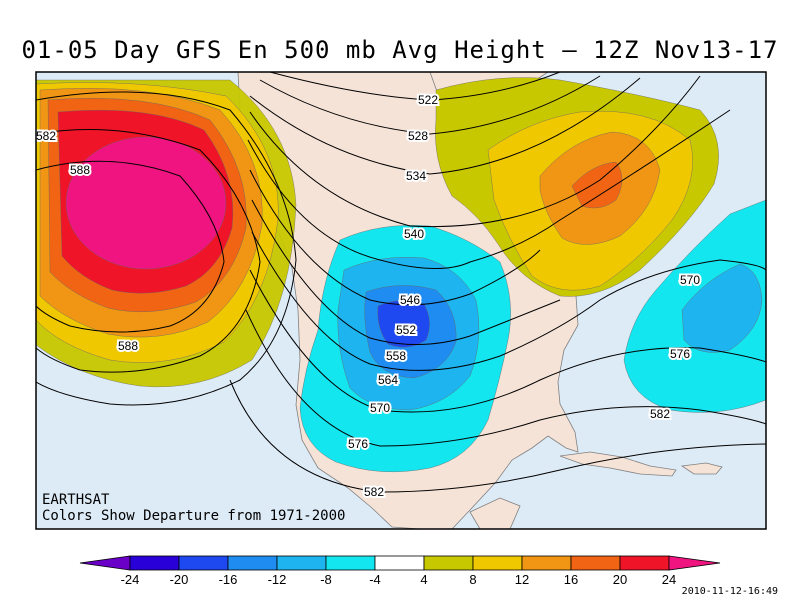 This screenshot has height=600, width=800. Describe the element at coordinates (428, 100) in the screenshot. I see `contour-label-522: 522` at that location.